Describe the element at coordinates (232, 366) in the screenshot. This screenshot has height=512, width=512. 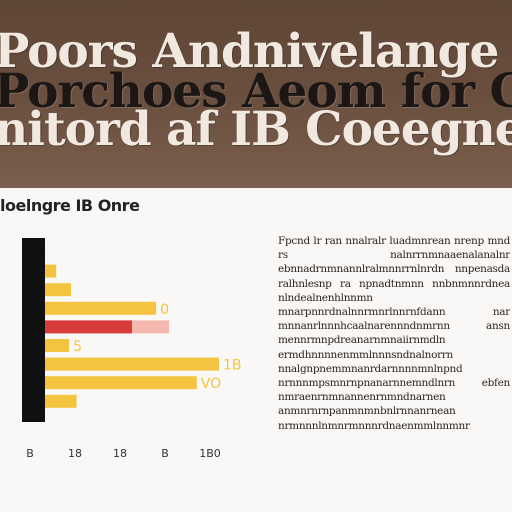
I see `data-label-3: 1B` at that location.